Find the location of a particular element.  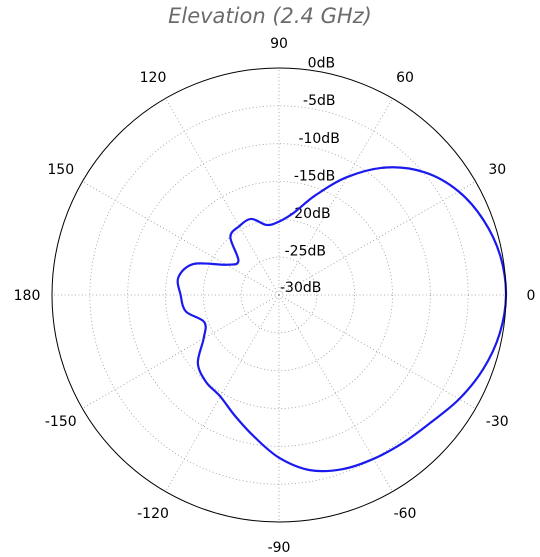

angle-tick-label: 90 is located at coordinates (279, 44).